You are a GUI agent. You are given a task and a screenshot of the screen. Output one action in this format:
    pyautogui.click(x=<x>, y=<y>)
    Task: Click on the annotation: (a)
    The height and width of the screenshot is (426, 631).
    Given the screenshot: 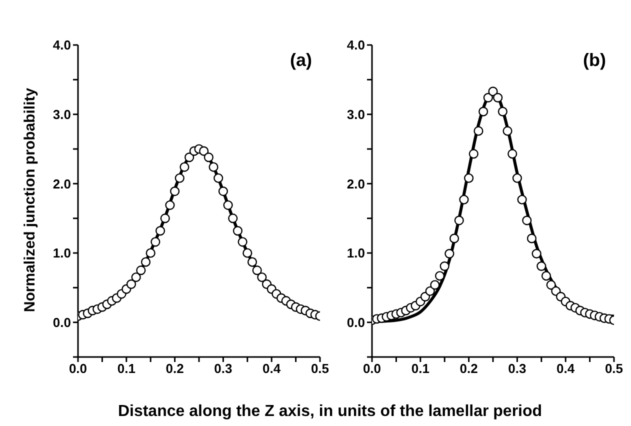 What is the action you would take?
    pyautogui.click(x=301, y=60)
    